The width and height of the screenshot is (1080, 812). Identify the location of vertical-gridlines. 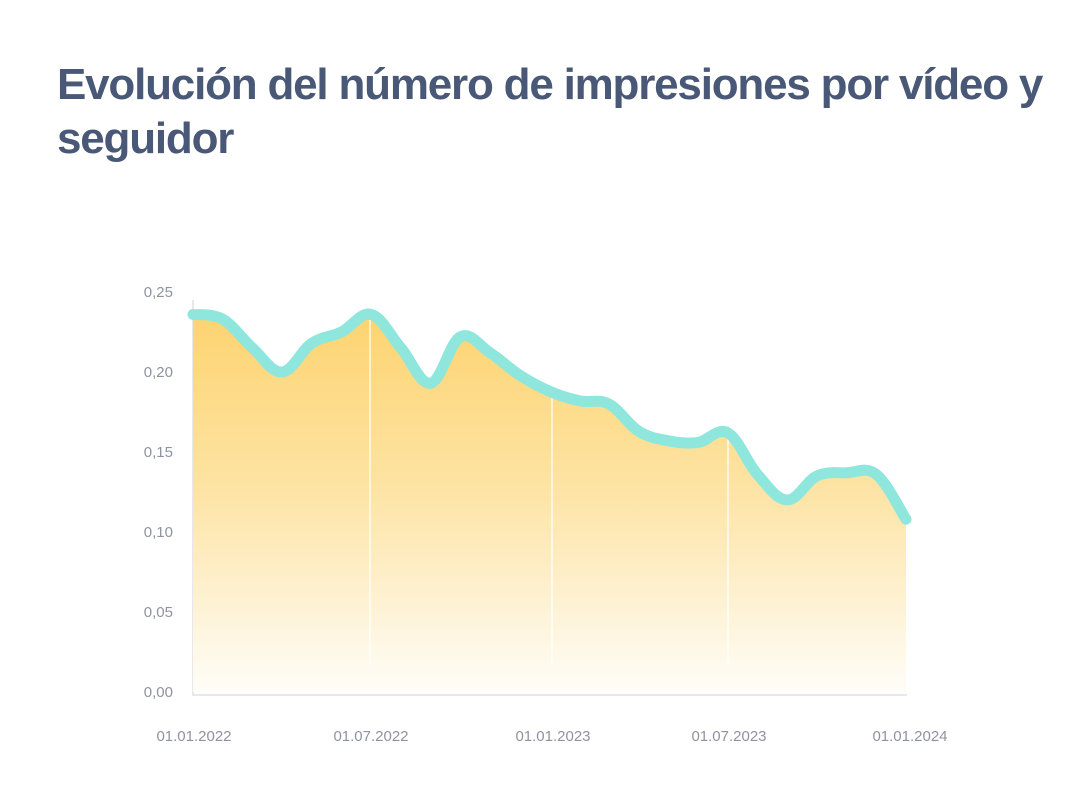
(549, 492).